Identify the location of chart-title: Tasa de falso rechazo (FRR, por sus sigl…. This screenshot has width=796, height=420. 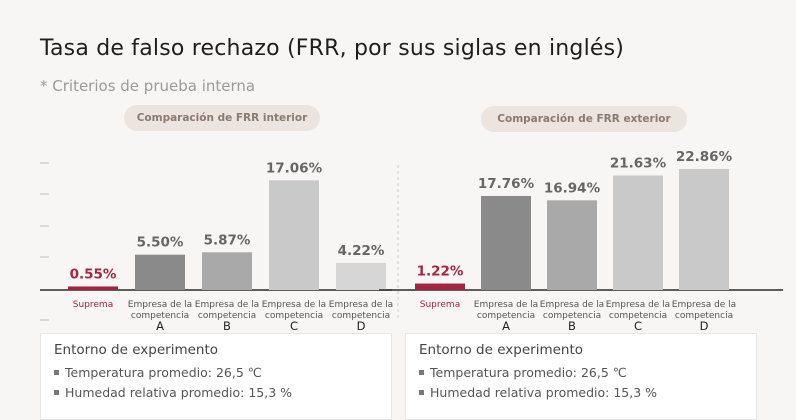
(332, 48).